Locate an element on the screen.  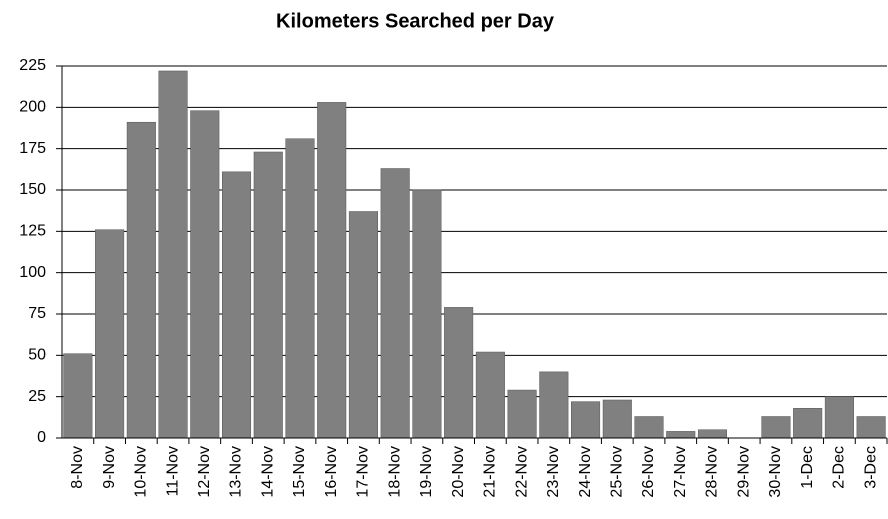
x-tick-label: 1-Dec is located at coordinates (807, 467).